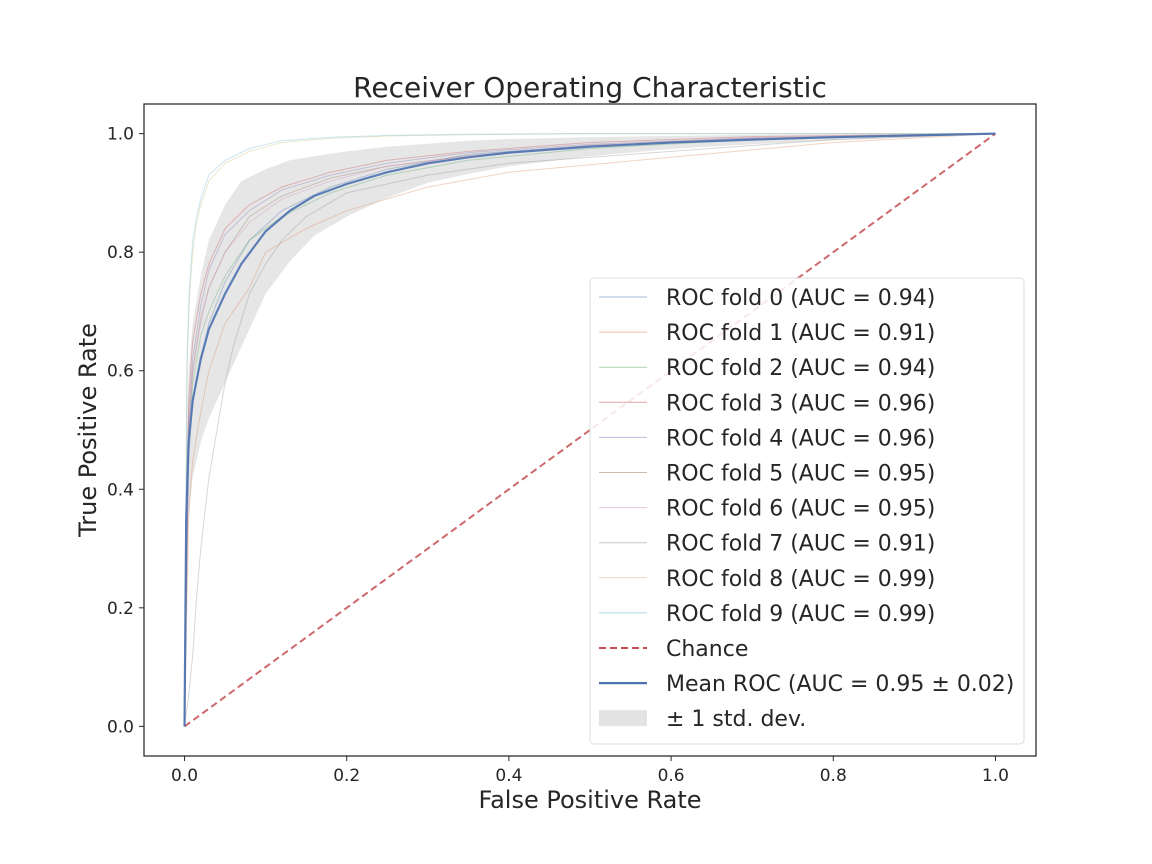 Image resolution: width=1152 pixels, height=864 pixels. What do you see at coordinates (589, 800) in the screenshot?
I see `x-axis-label: False Positive Rate` at bounding box center [589, 800].